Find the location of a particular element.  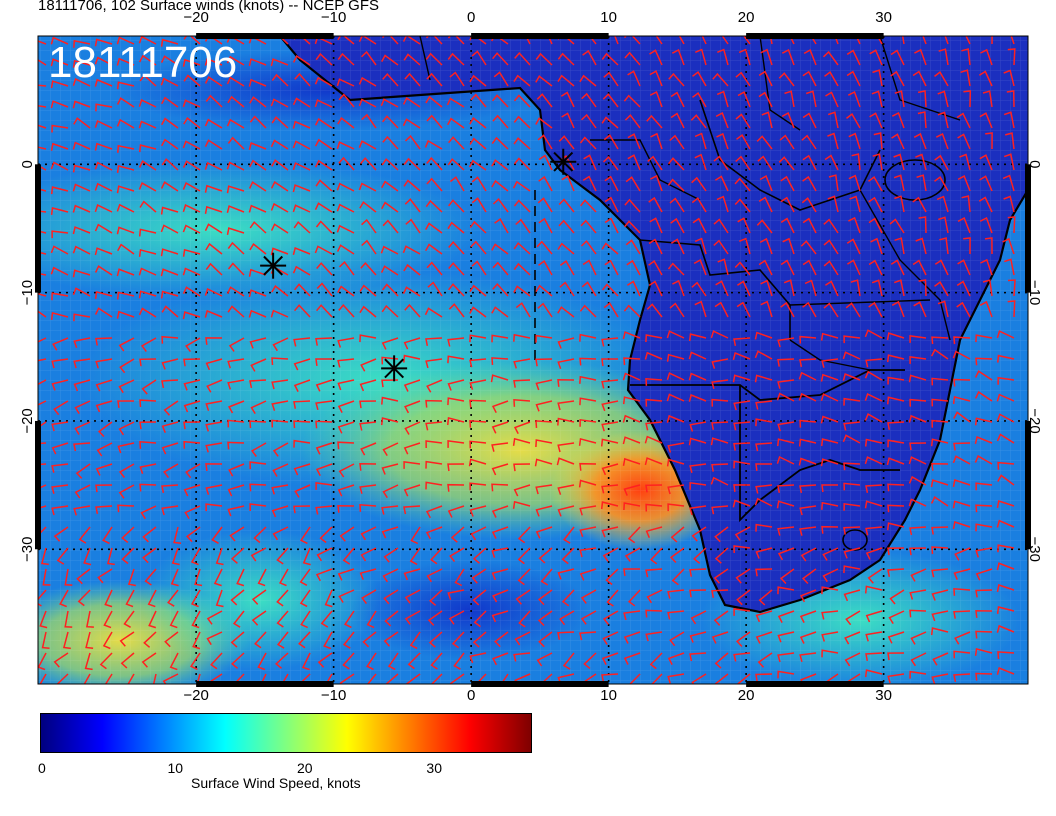

frame-tick is located at coordinates (265, 684).